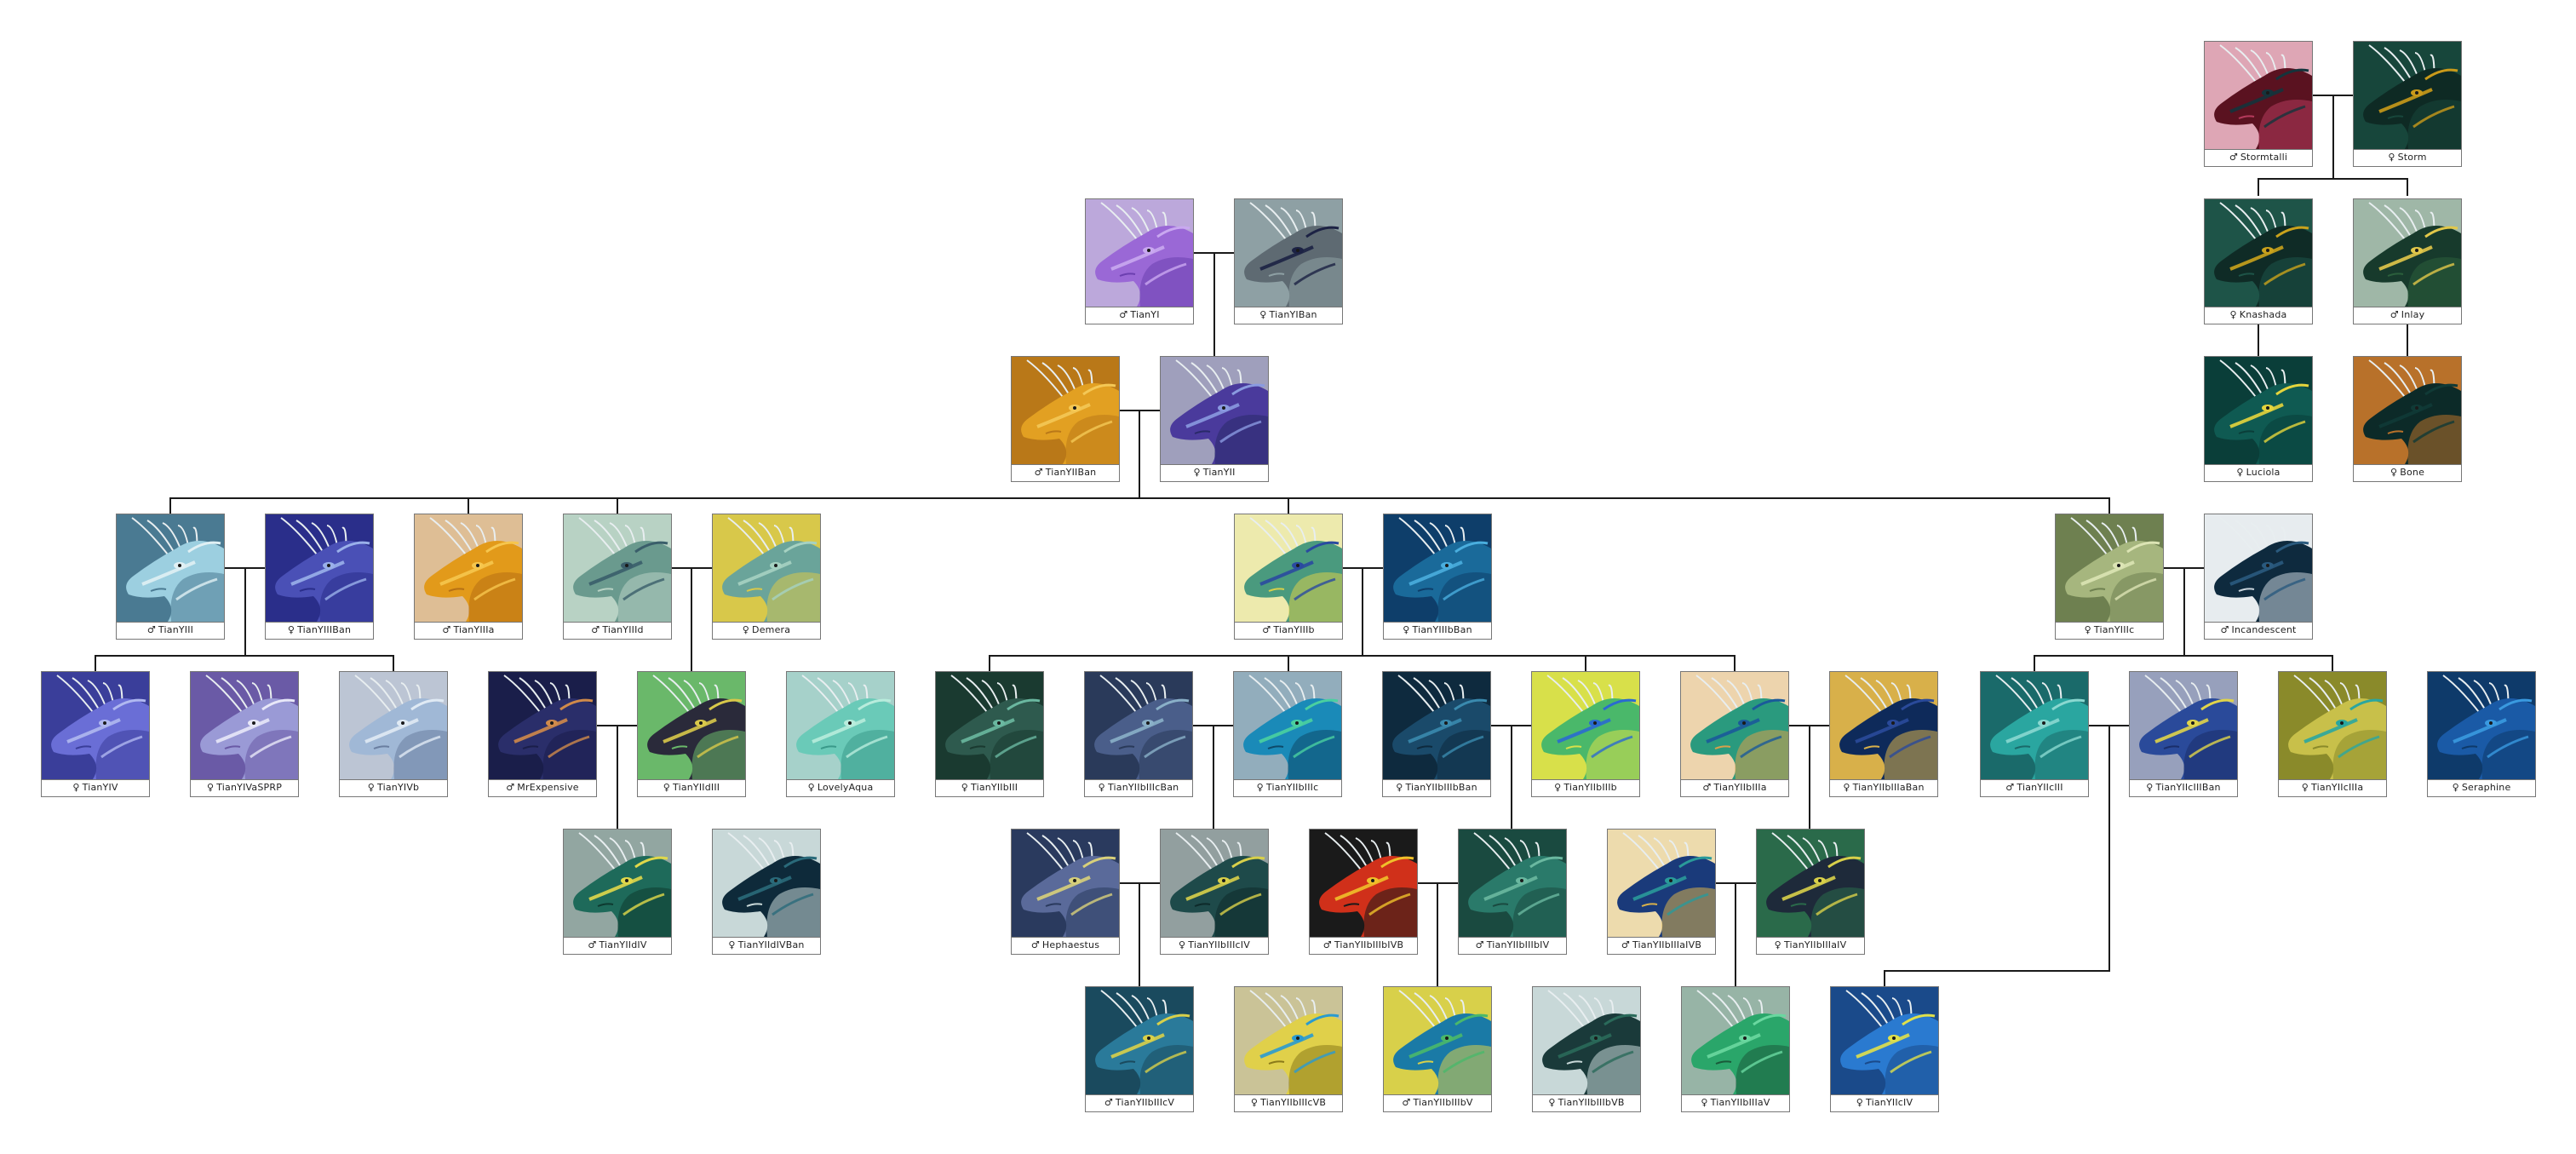  What do you see at coordinates (468, 630) in the screenshot?
I see `dragon-name-label: ♂ TianYIIIa` at bounding box center [468, 630].